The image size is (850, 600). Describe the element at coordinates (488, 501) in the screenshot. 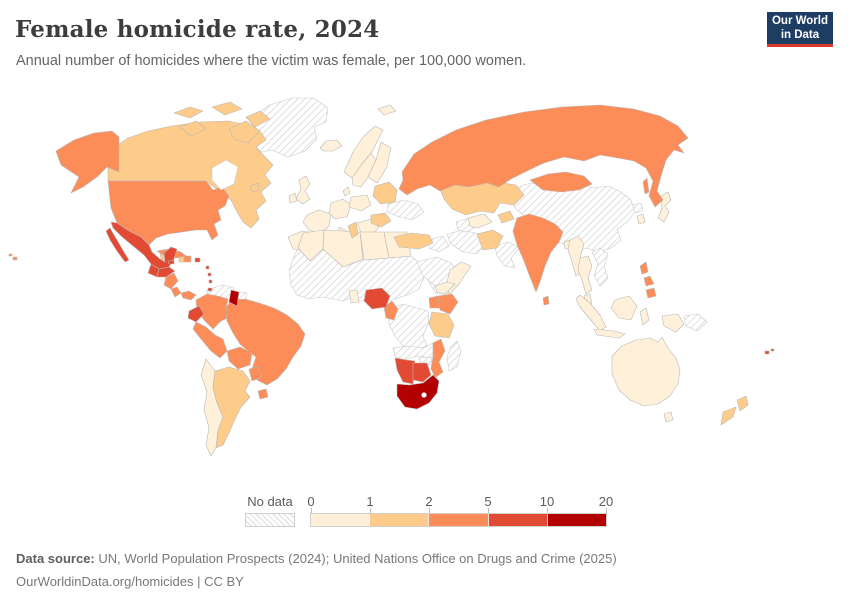

I see `legend-tick-label: 5` at that location.